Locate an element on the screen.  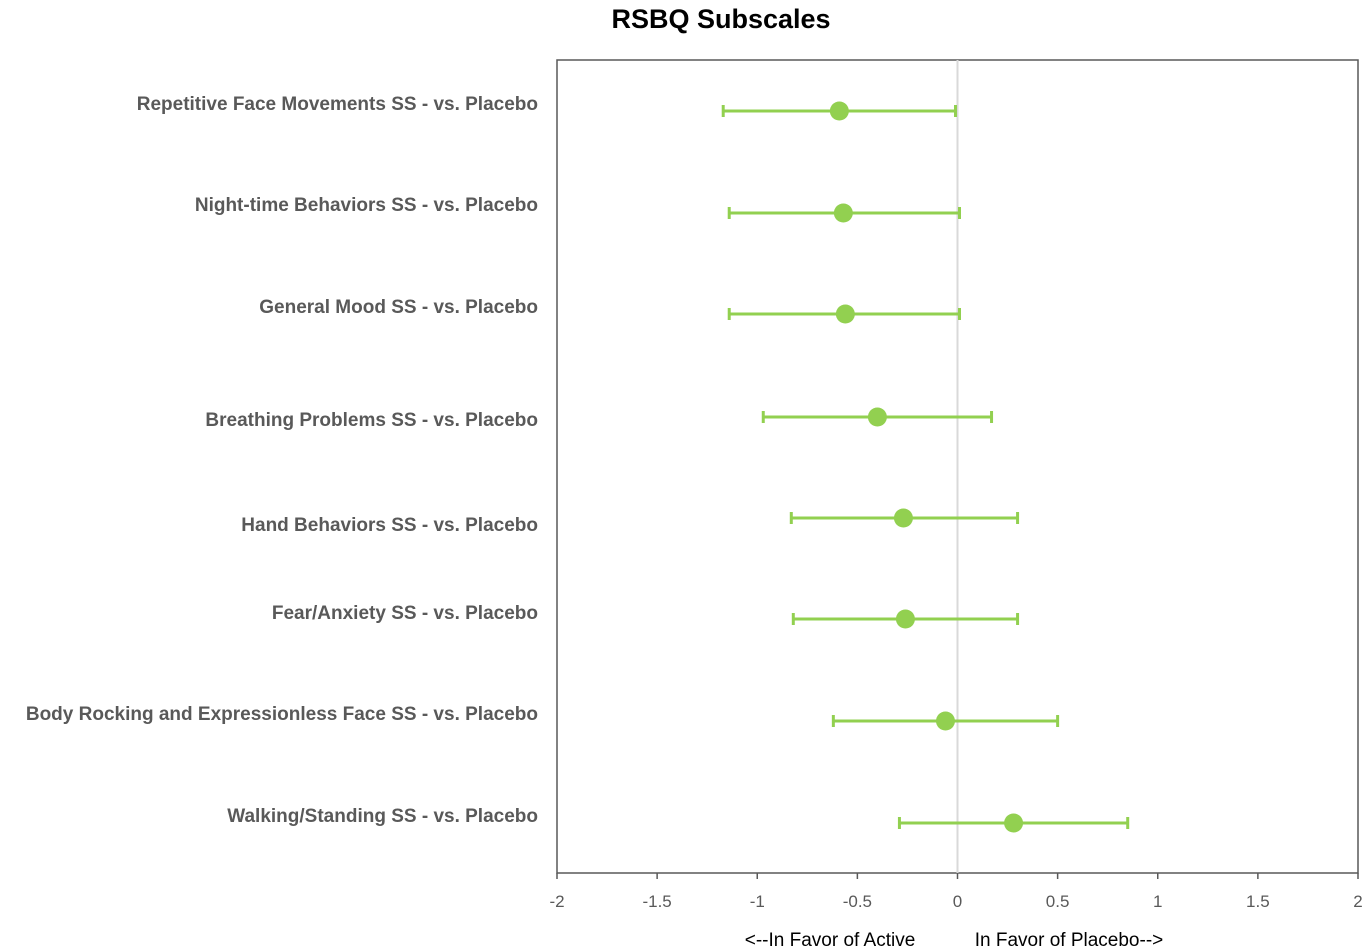
x-tick-label: -0.5 is located at coordinates (857, 901).